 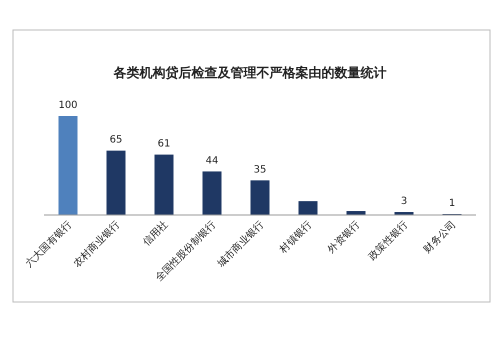 What do you see at coordinates (212, 160) in the screenshot?
I see `data-label: 44` at bounding box center [212, 160].